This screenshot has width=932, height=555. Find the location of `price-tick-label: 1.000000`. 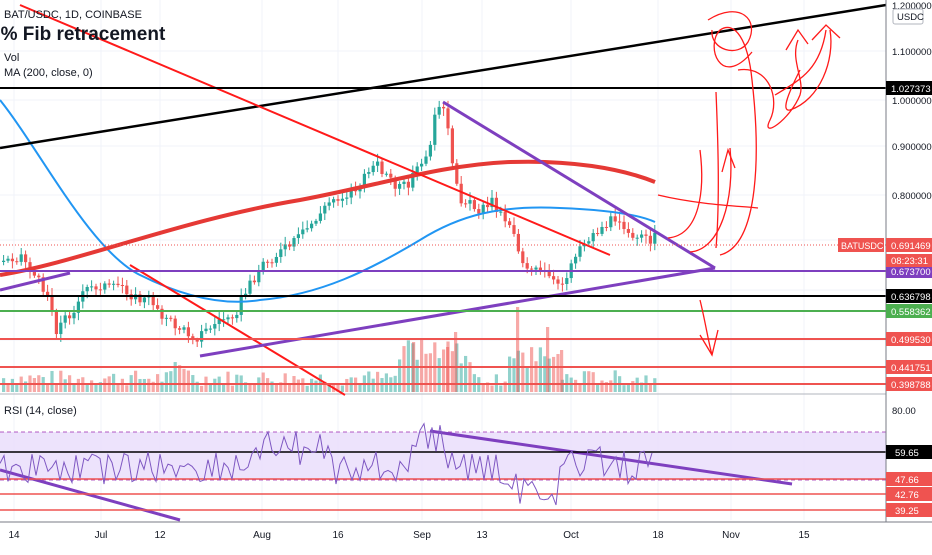

price-tick-label: 1.000000 is located at coordinates (912, 101).